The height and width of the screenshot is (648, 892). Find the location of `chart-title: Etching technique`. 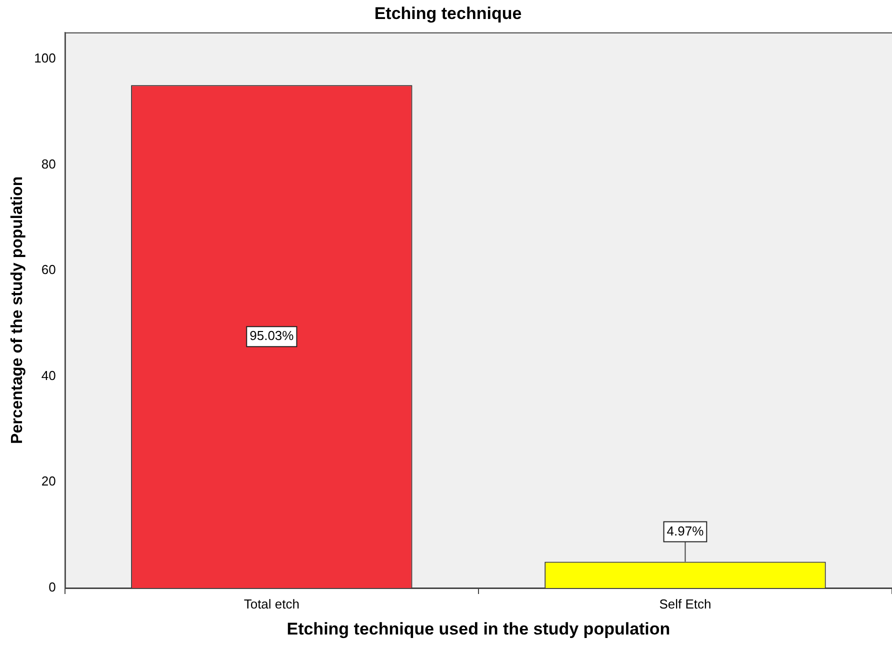

chart-title: Etching technique is located at coordinates (448, 13).